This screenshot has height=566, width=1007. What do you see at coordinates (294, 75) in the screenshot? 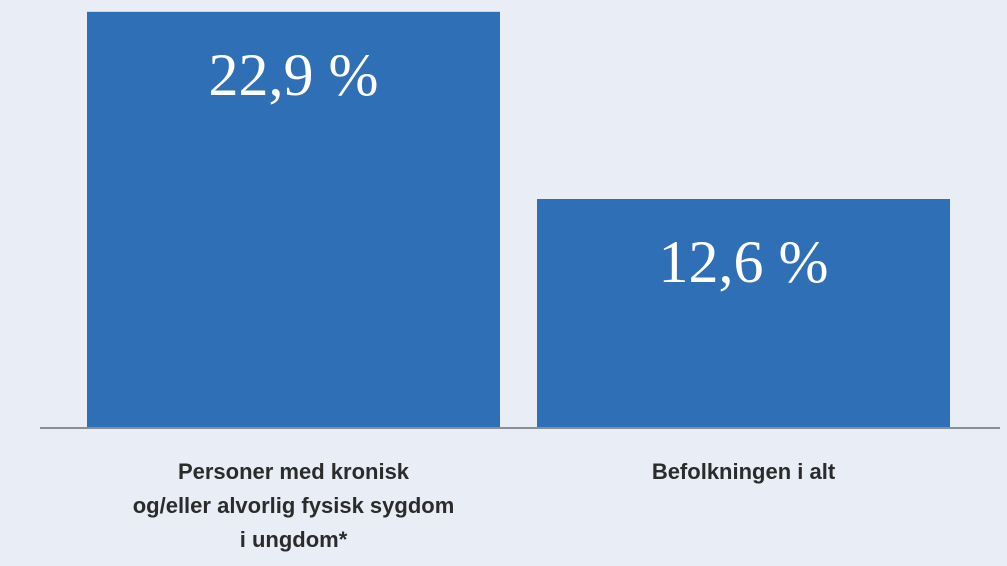
I see `value-label: 22,9 %` at bounding box center [294, 75].